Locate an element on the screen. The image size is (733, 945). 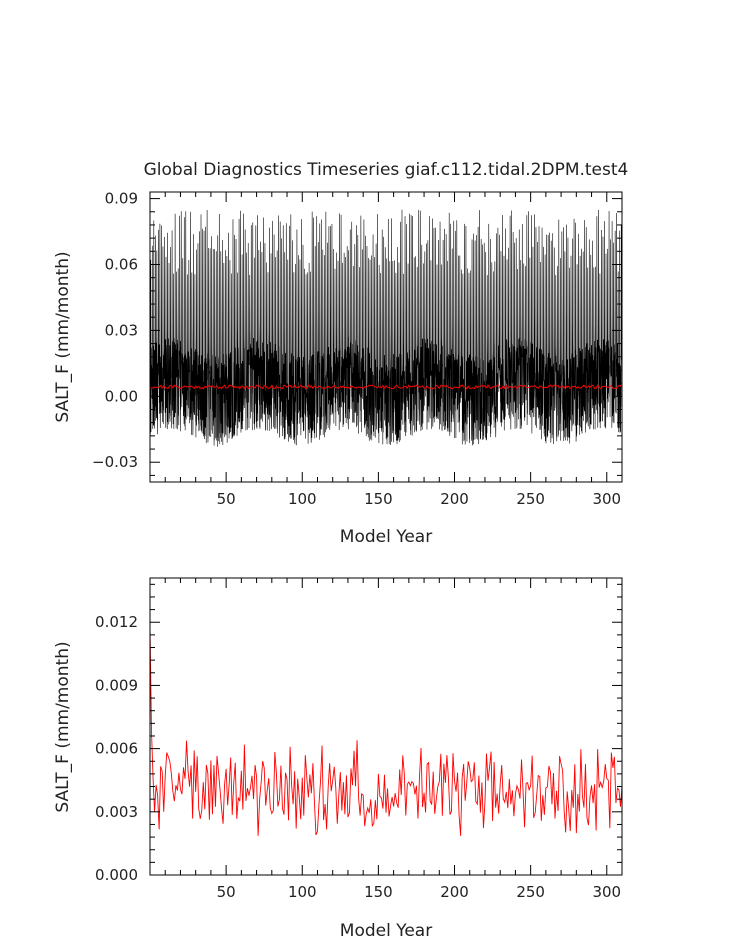
y-tick-label: 0.06 is located at coordinates (121, 265).